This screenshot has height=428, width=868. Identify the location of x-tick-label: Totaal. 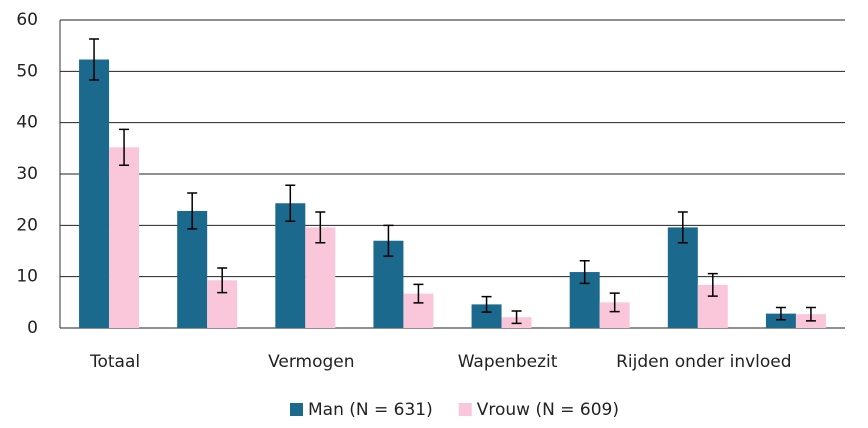
(114, 362).